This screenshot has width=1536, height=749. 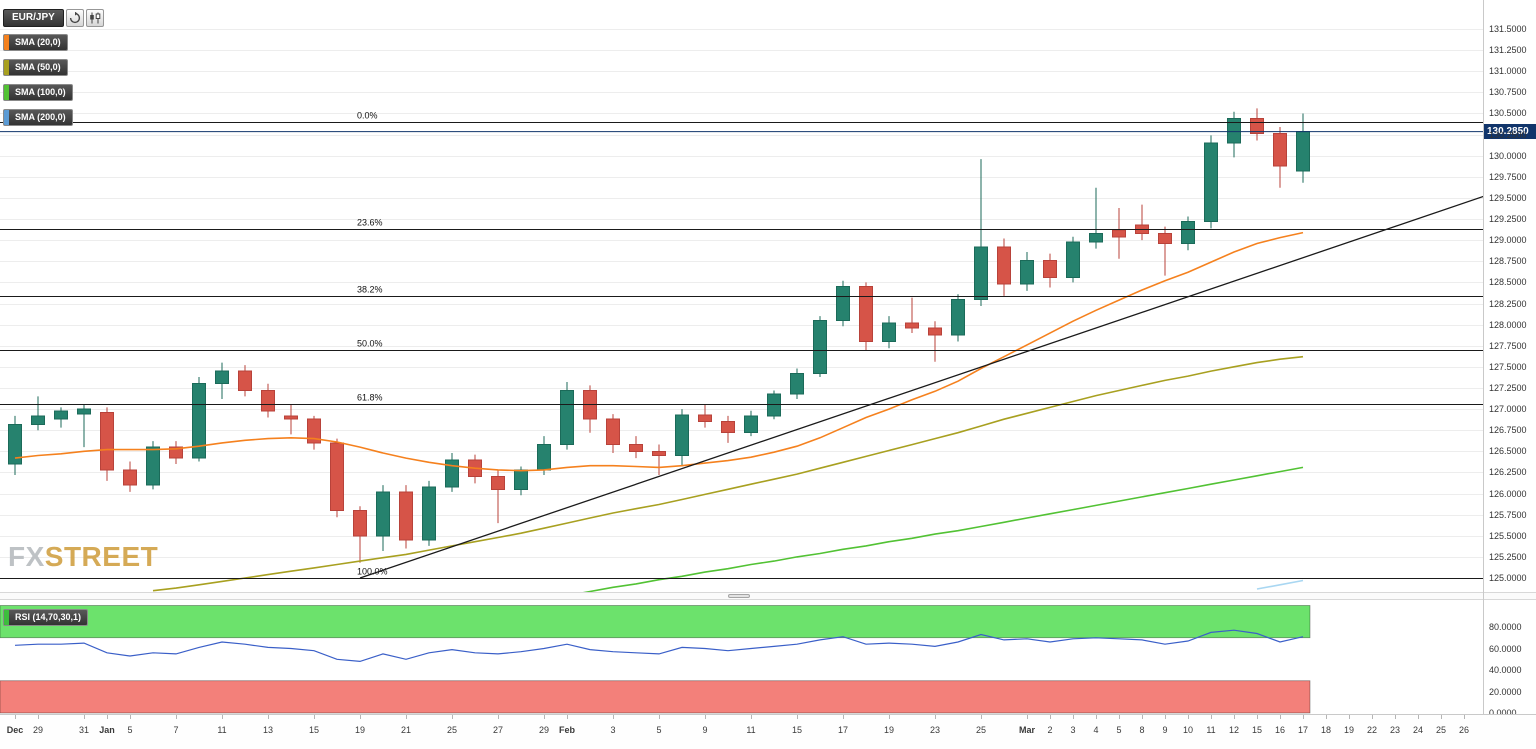 What do you see at coordinates (94, 18) in the screenshot?
I see `chart-type-button` at bounding box center [94, 18].